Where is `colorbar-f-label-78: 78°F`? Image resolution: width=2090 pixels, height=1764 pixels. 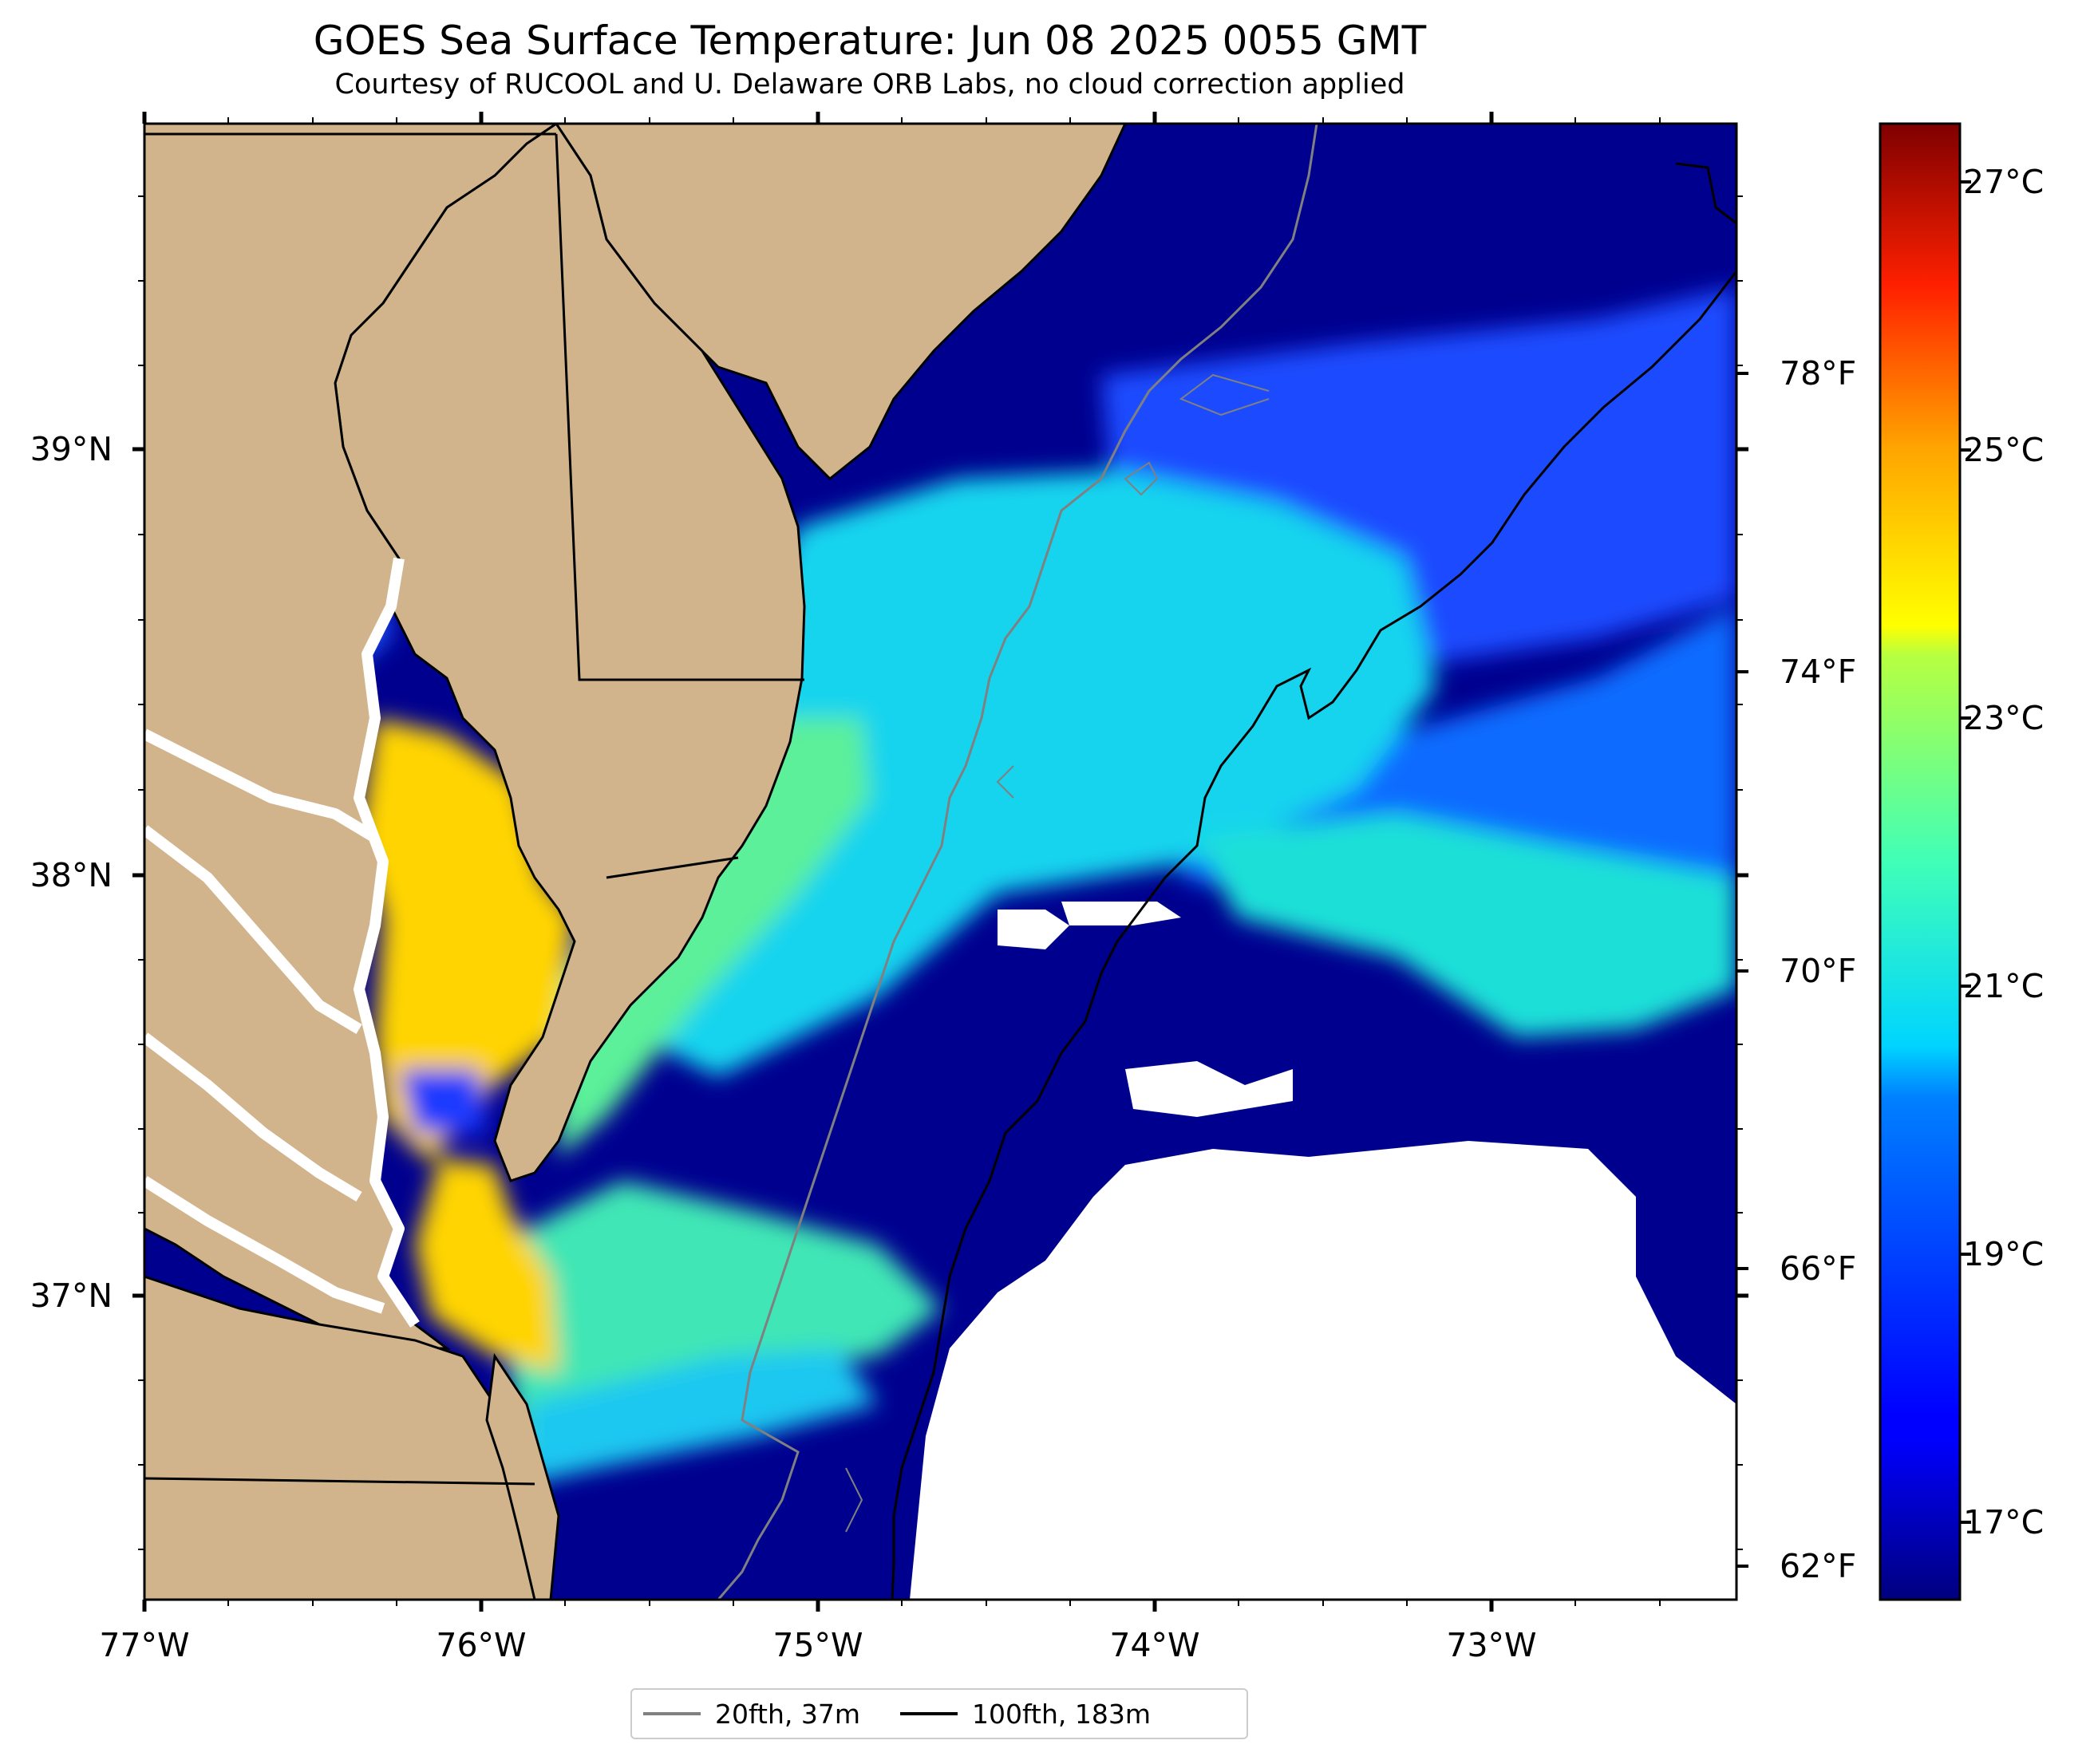 colorbar-f-label-78: 78°F is located at coordinates (1818, 373).